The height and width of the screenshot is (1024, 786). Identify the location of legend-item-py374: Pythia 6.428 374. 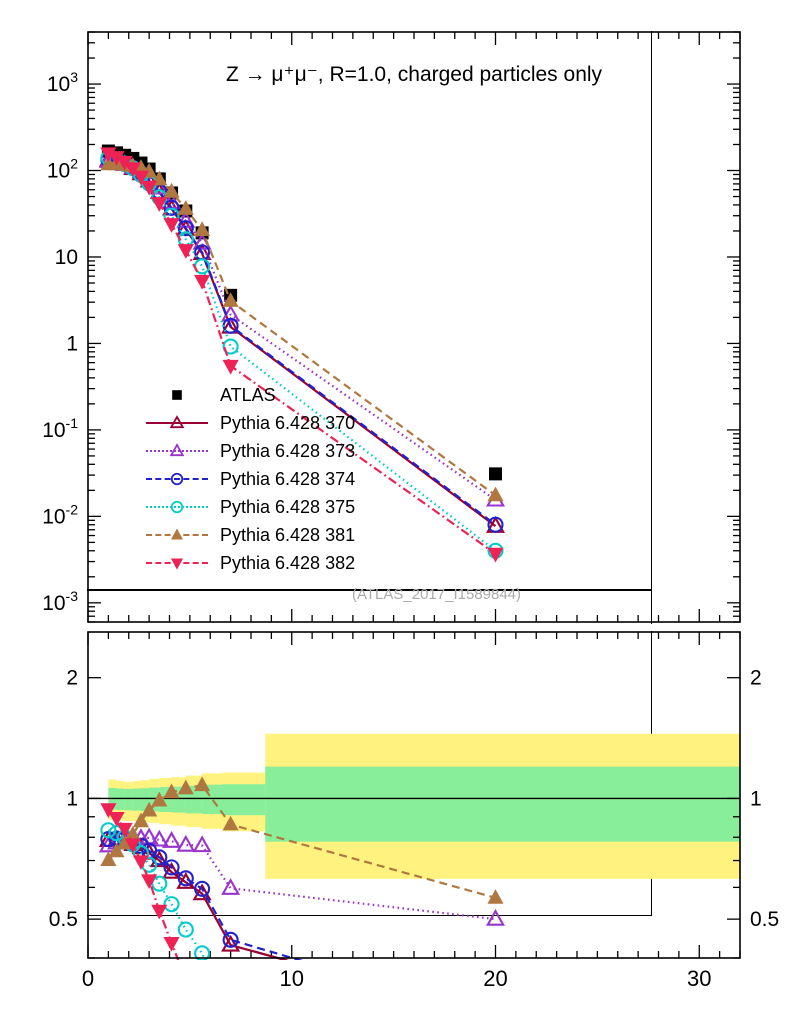
(250, 479).